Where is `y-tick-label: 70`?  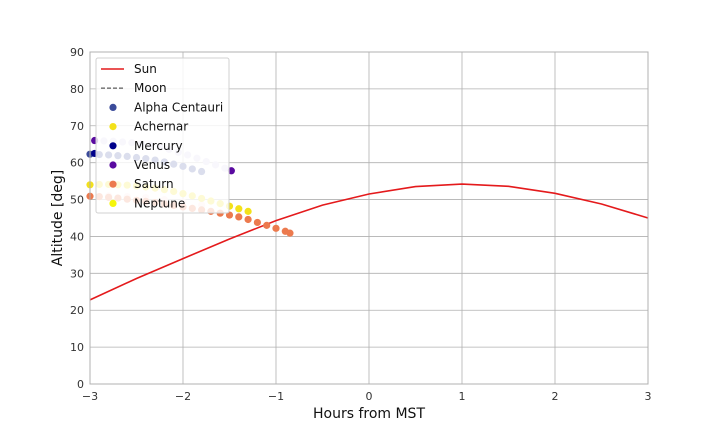
y-tick-label: 70 is located at coordinates (77, 126).